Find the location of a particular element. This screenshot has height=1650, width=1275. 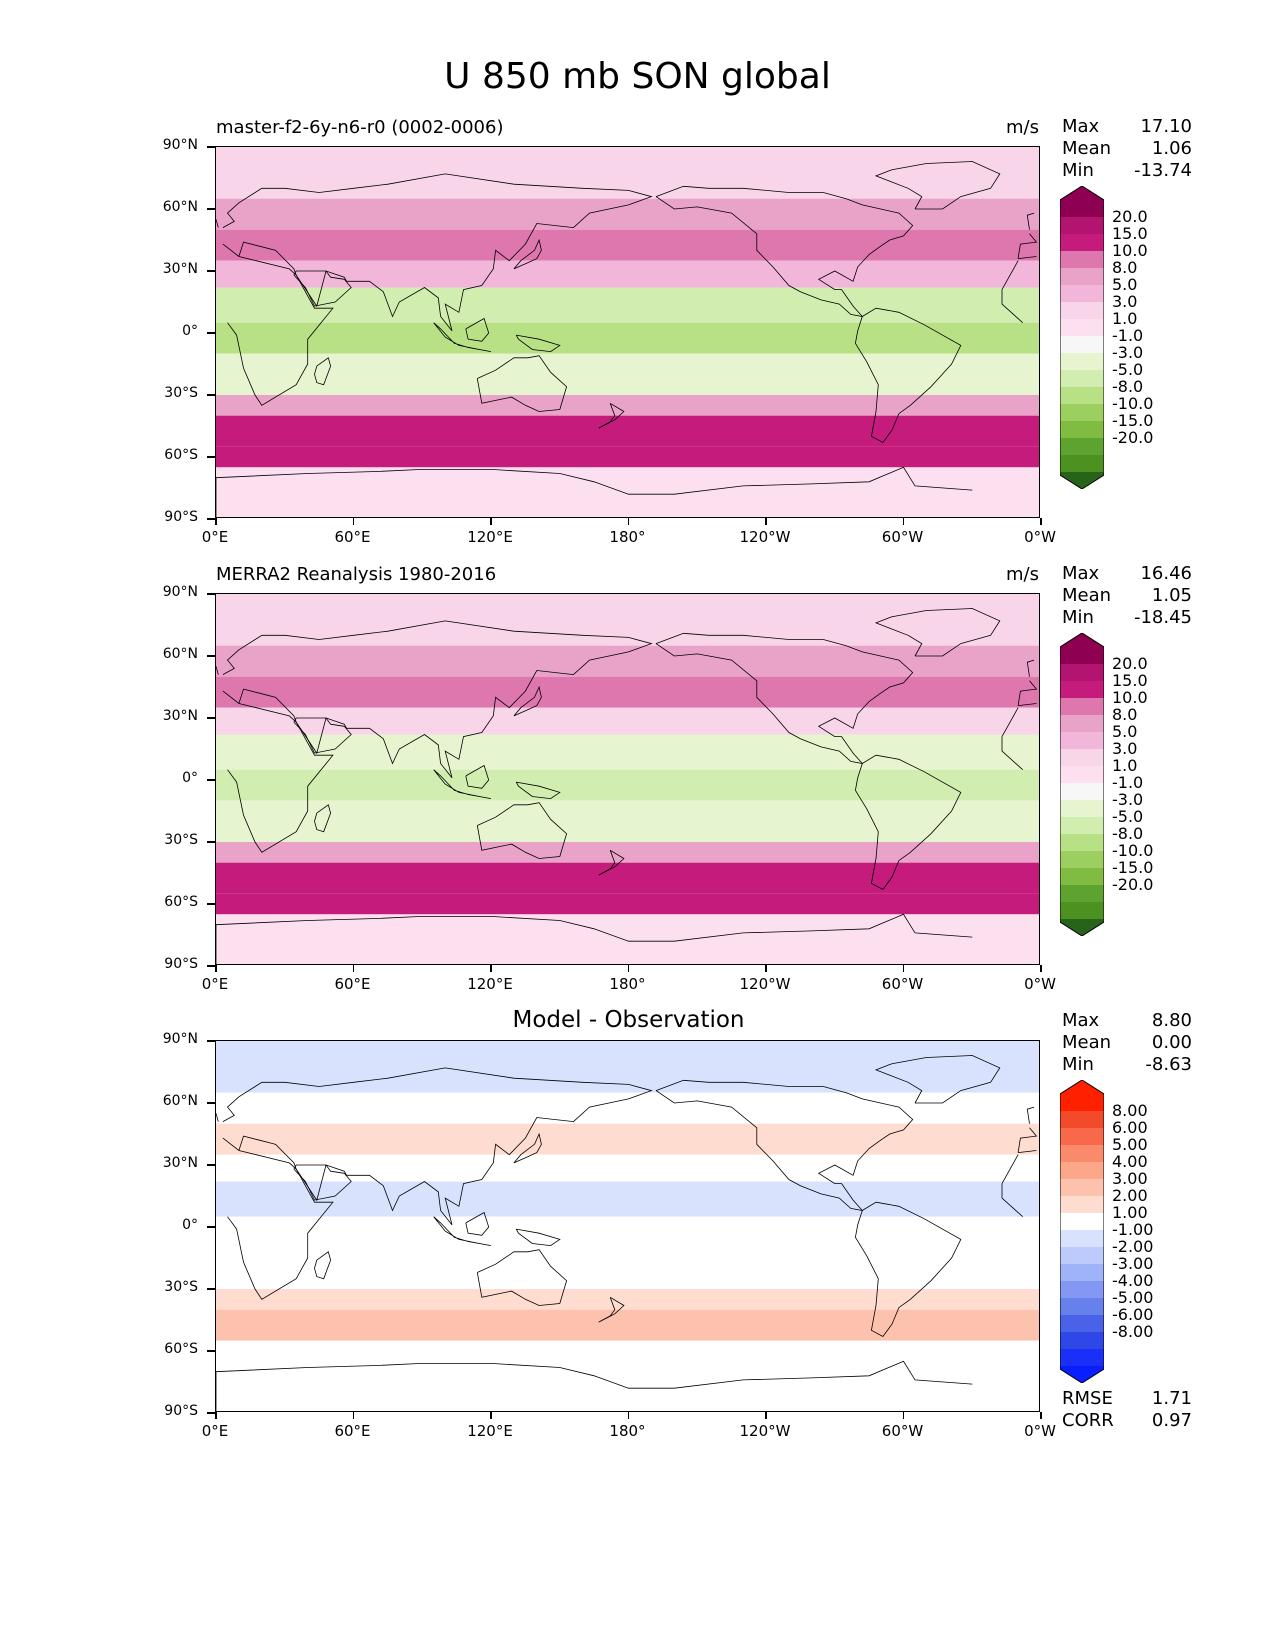

stats-block: Max 17.10 Mean 1.06 Min -13.74 is located at coordinates (1127, 149).